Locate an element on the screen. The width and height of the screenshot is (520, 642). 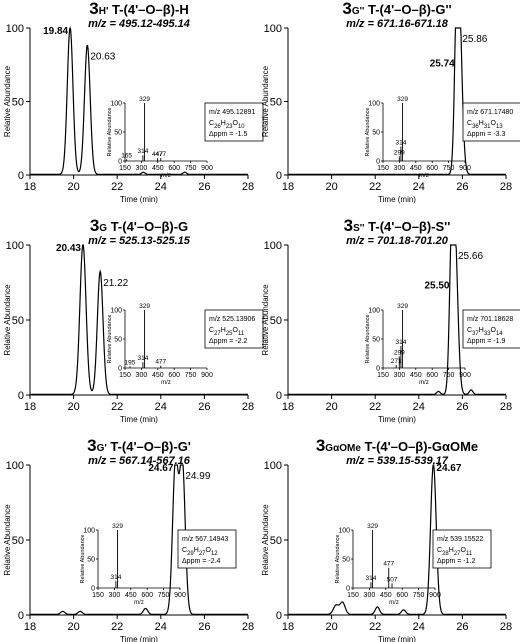
title-text: T-(4'–O–β)-G' is located at coordinates (149, 446).